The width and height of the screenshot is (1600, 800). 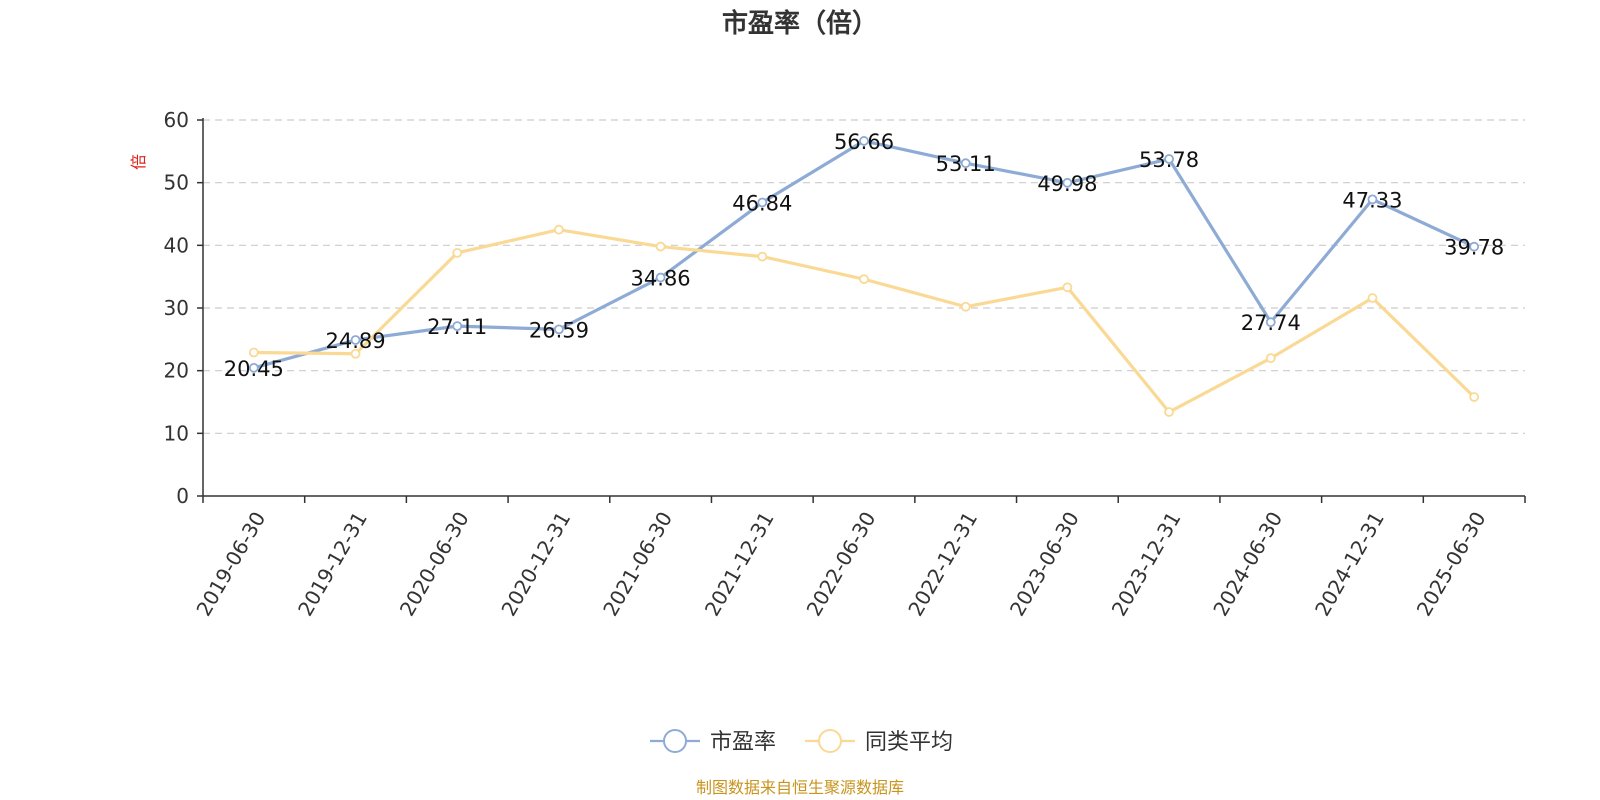 What do you see at coordinates (637, 564) in the screenshot?
I see `x-tick-label: 2021-06-30` at bounding box center [637, 564].